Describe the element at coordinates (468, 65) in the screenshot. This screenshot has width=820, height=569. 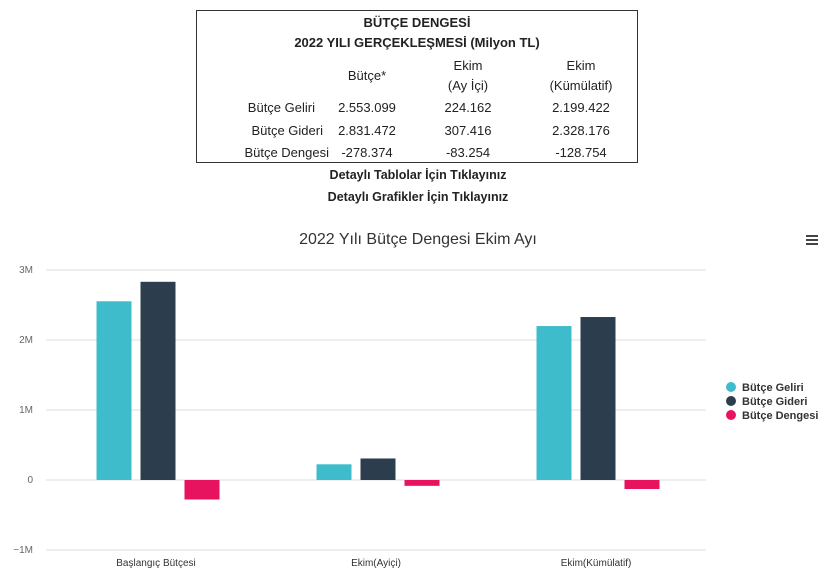
I see `column-header-month: Ekim` at that location.